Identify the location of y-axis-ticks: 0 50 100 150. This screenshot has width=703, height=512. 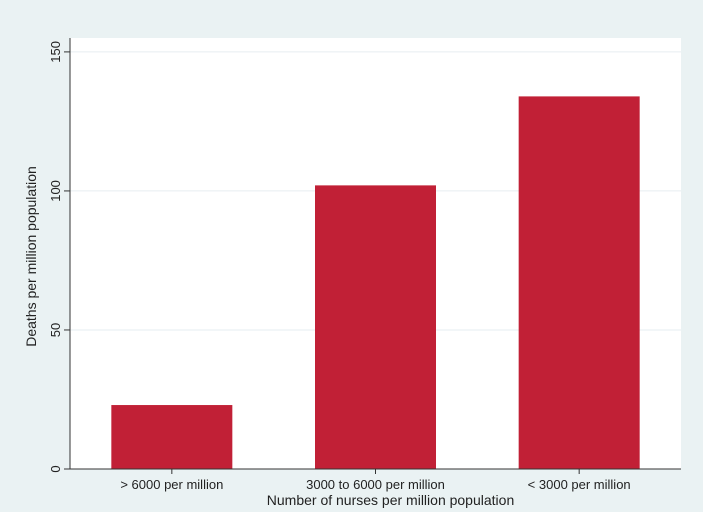
(59, 257).